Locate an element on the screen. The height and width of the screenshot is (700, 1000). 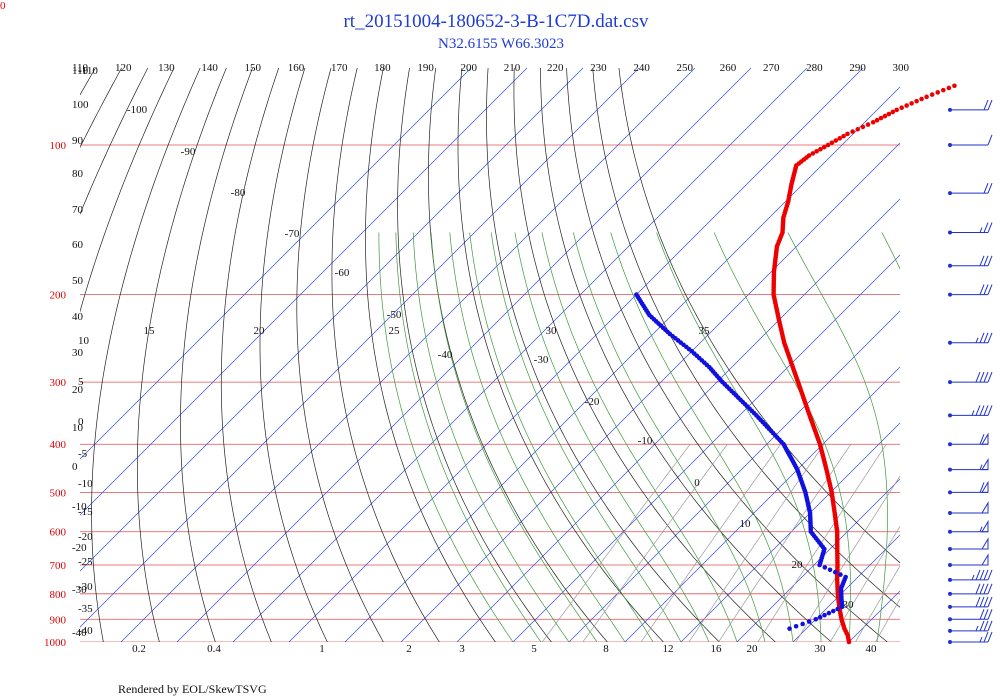
top-scale-label: 180 is located at coordinates (382, 68).